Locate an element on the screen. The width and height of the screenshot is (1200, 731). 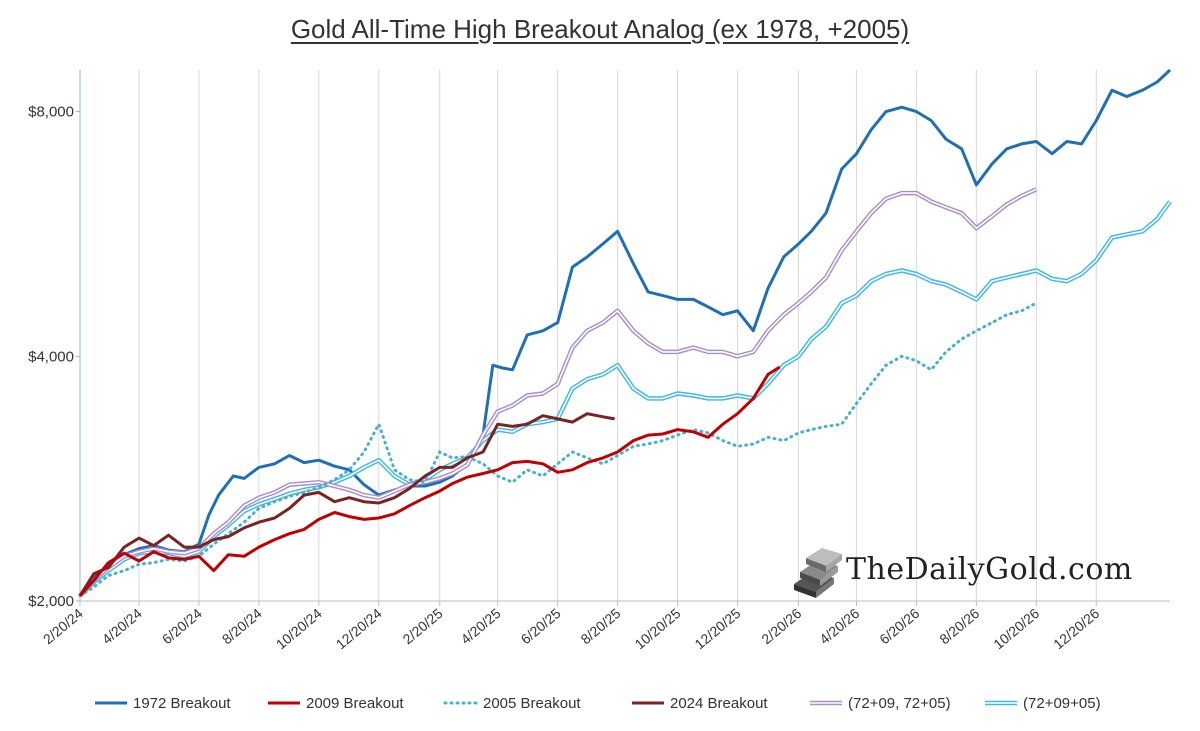
x-tick-label: 8/20/24 is located at coordinates (242, 626).